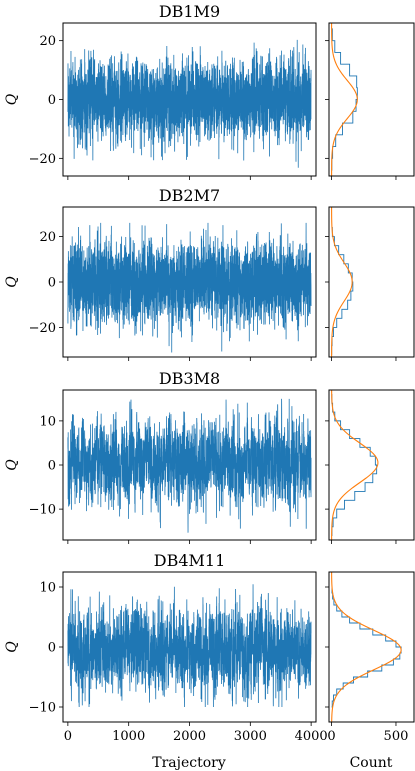 The height and width of the screenshot is (771, 415). I want to click on histogram-db3m8, so click(370, 466).